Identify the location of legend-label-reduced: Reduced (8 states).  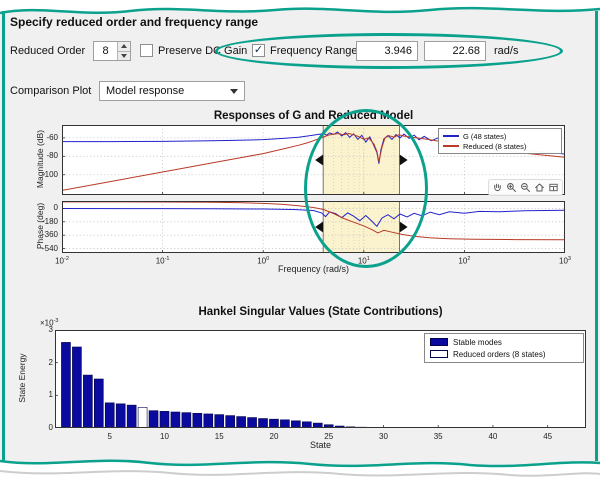
(495, 146).